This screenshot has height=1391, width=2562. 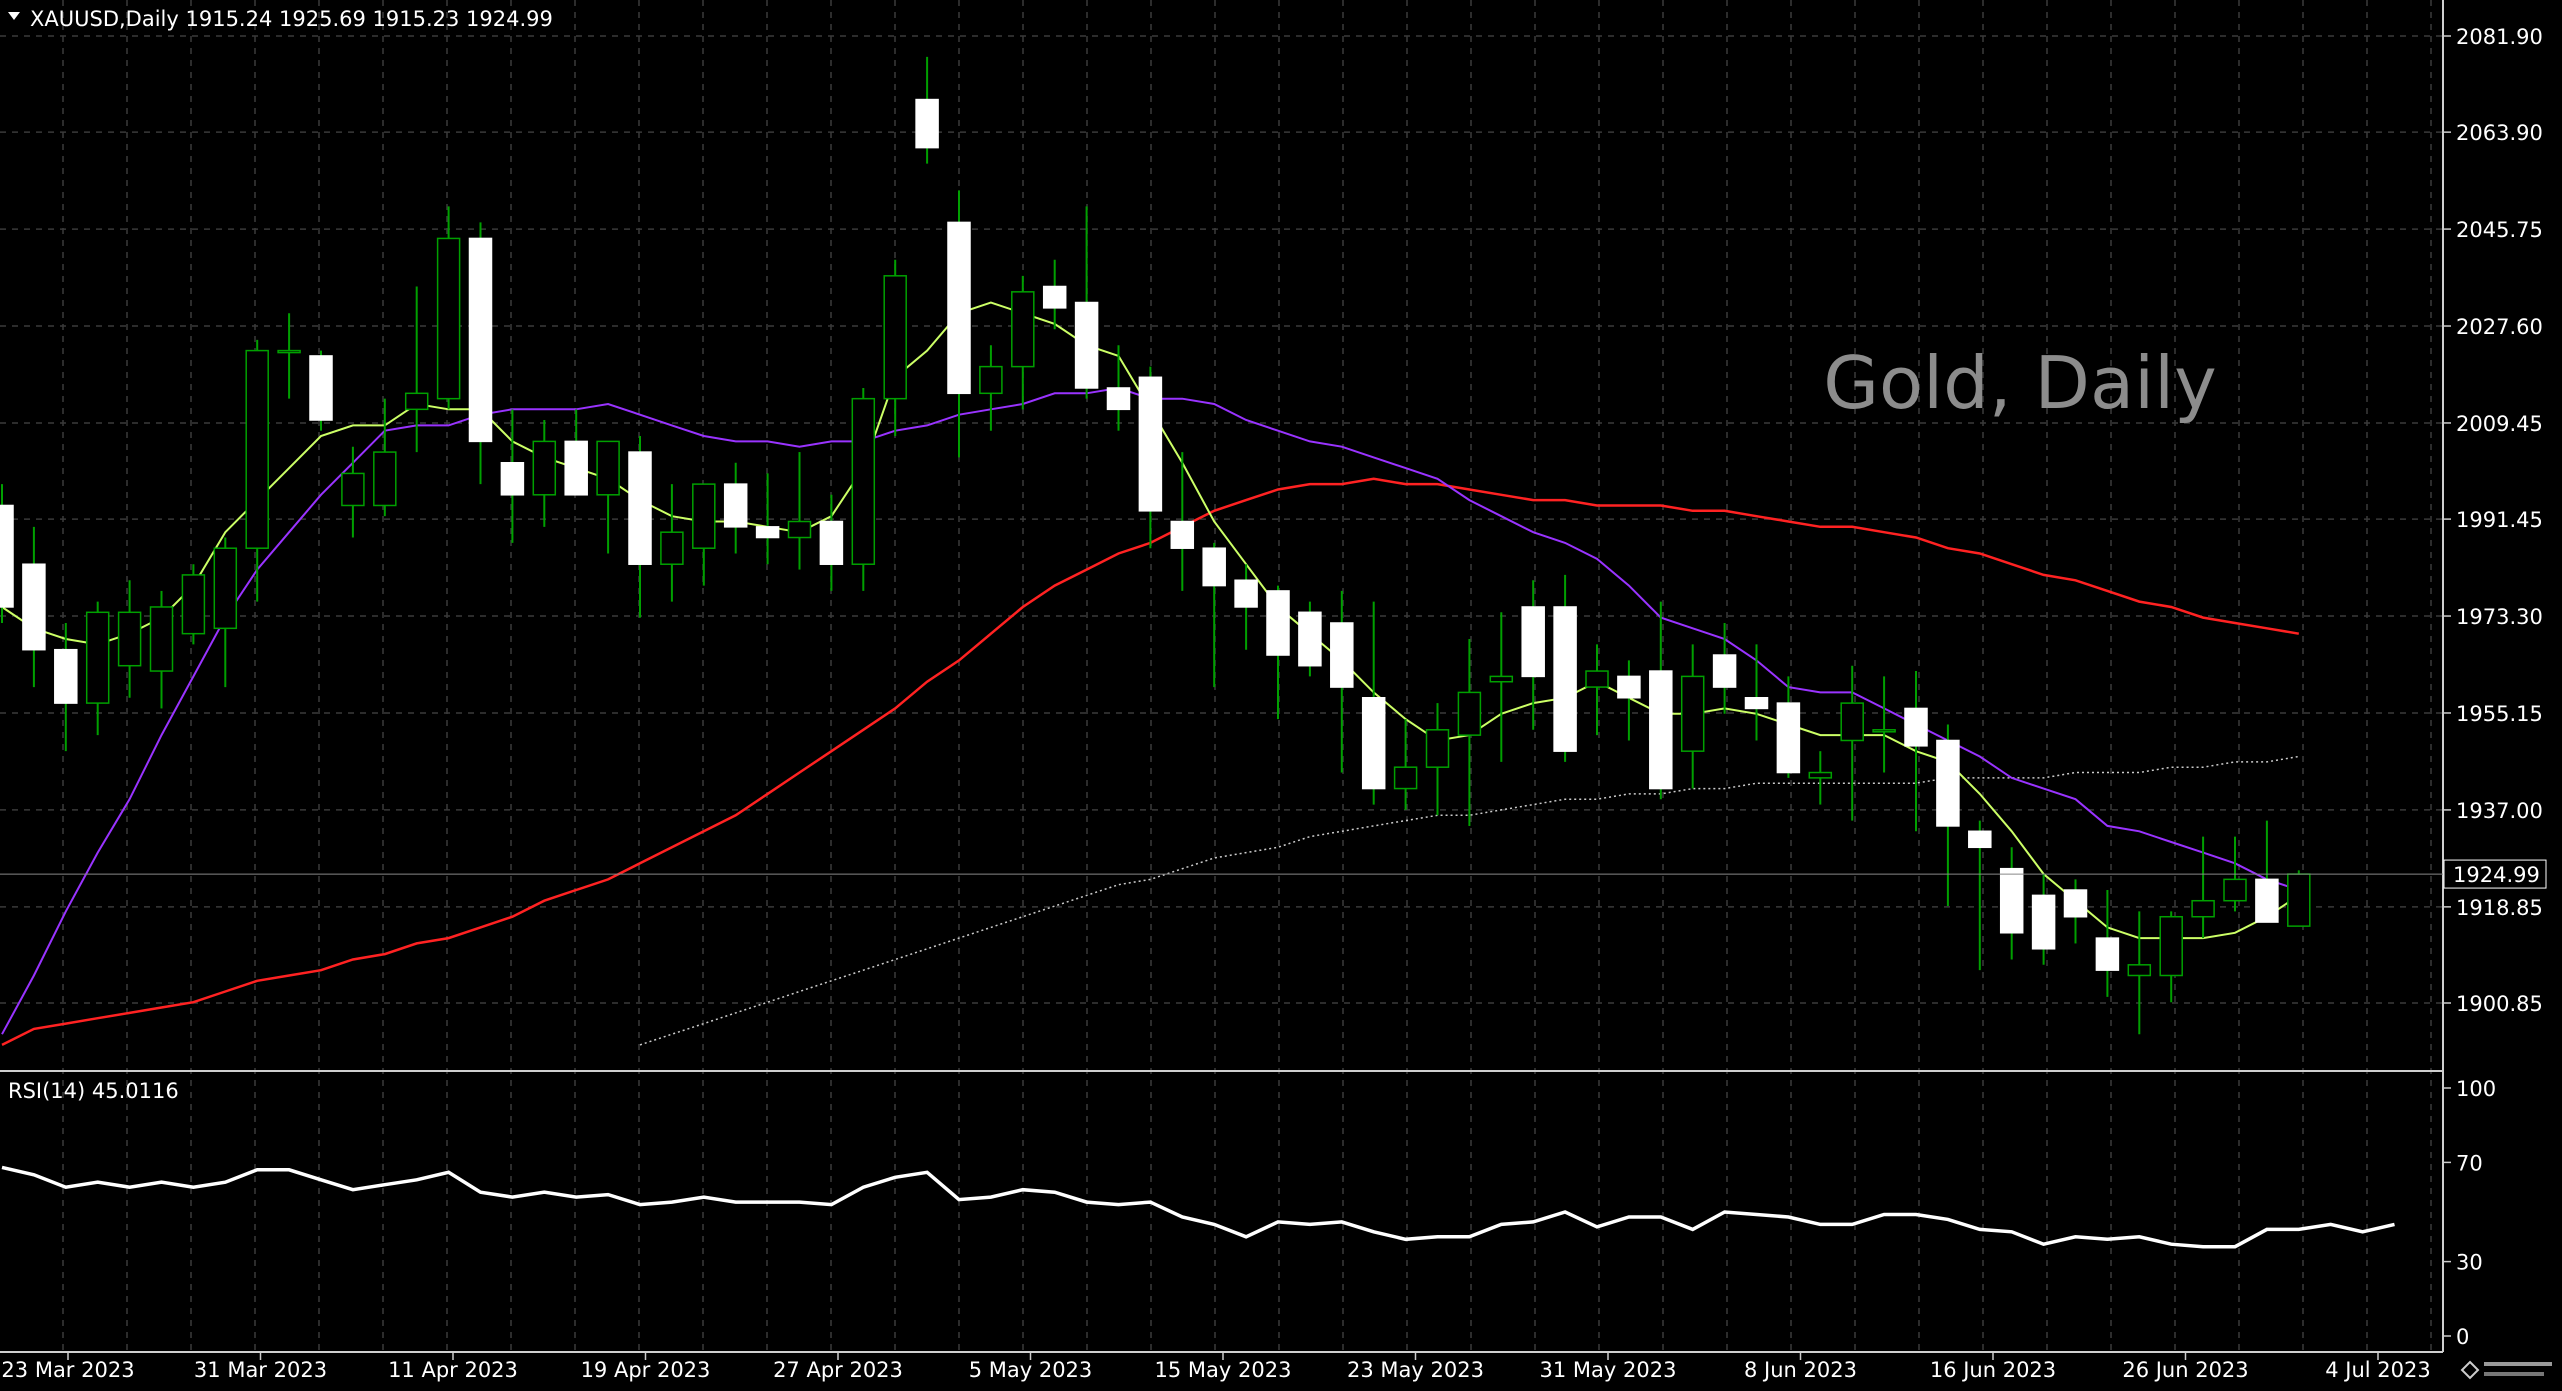 I want to click on logo-icon, so click(x=2507, y=1370).